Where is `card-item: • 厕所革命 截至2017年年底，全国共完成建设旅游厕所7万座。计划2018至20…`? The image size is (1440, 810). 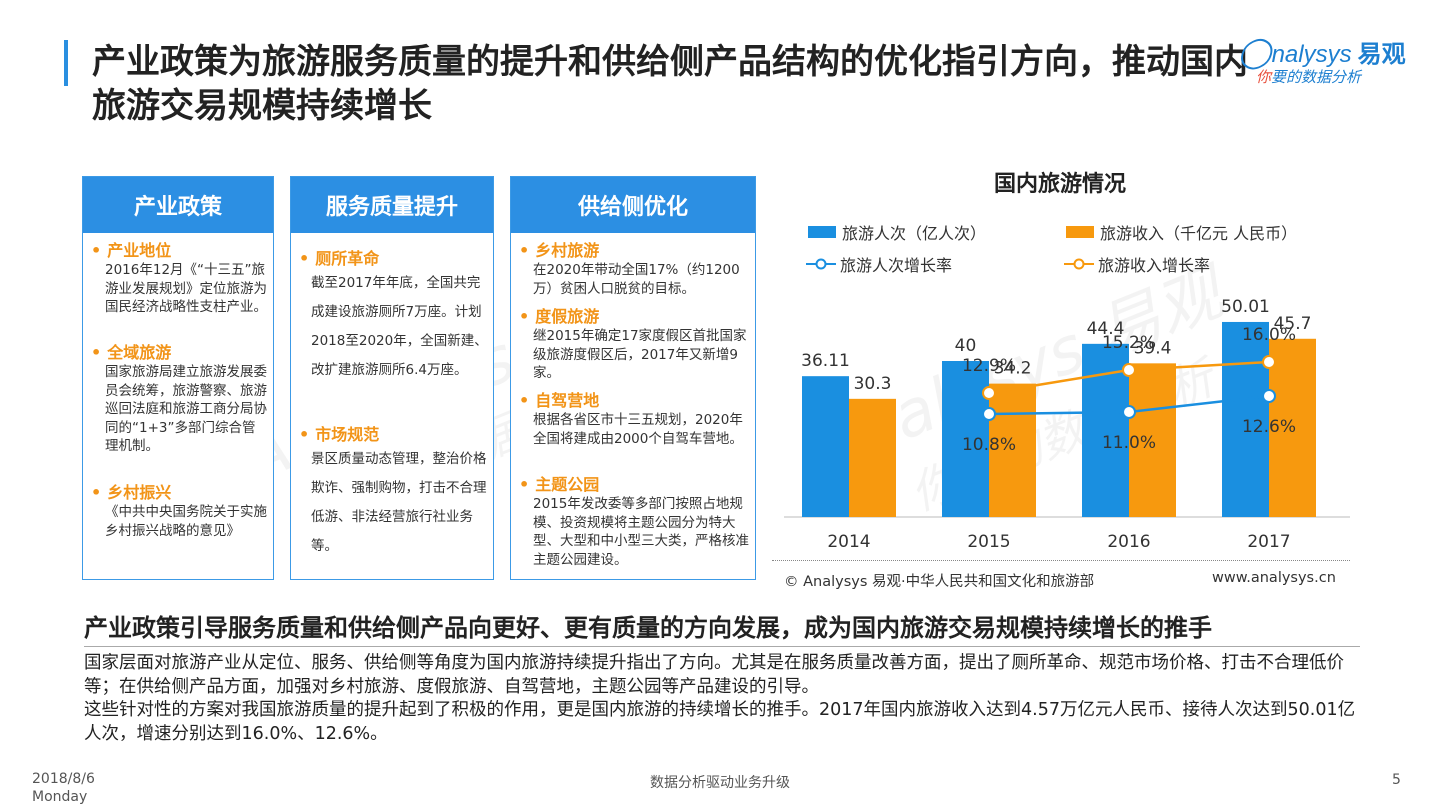
card-item: • 厕所革命 截至2017年年底，全国共完成建设旅游厕所7万座。计划2018至20… is located at coordinates (394, 317).